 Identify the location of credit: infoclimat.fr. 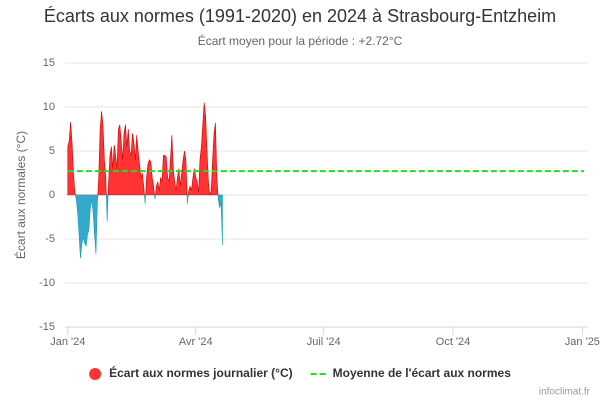
(565, 392).